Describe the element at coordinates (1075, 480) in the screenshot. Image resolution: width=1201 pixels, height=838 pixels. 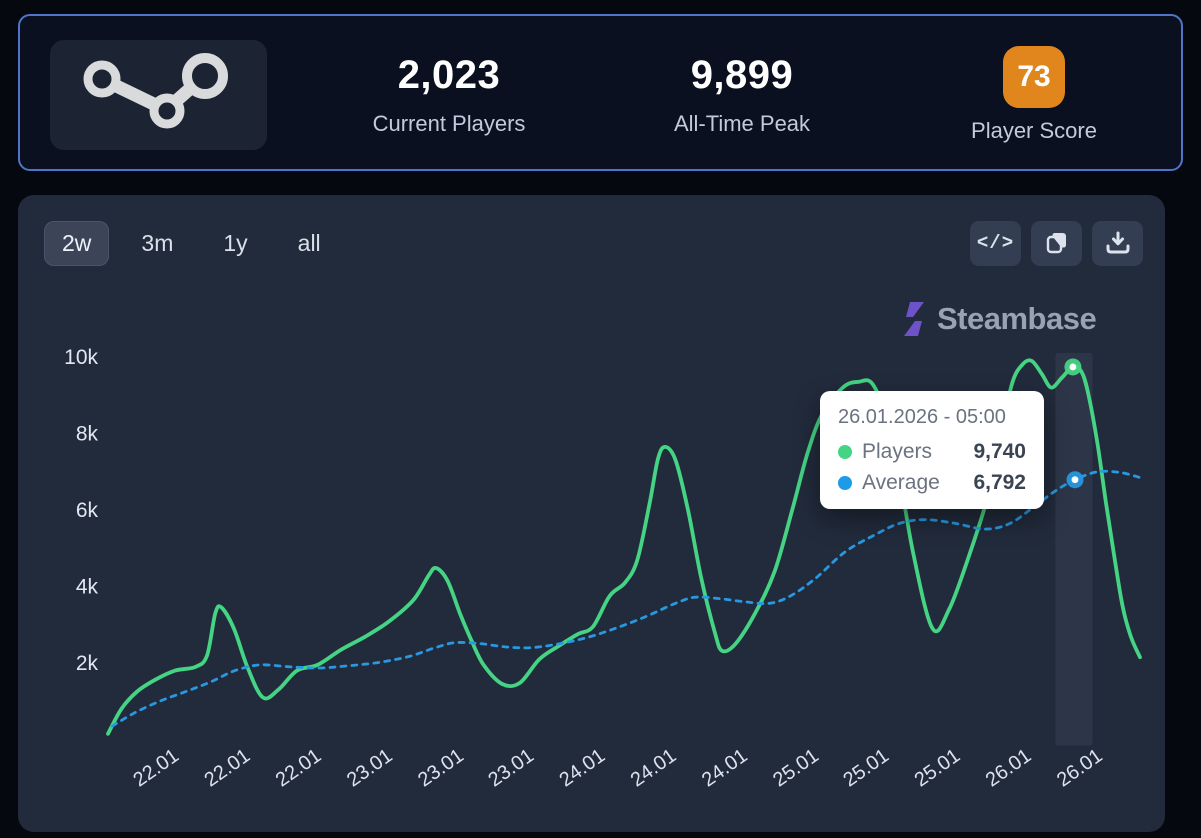
I see `marker-center-average` at that location.